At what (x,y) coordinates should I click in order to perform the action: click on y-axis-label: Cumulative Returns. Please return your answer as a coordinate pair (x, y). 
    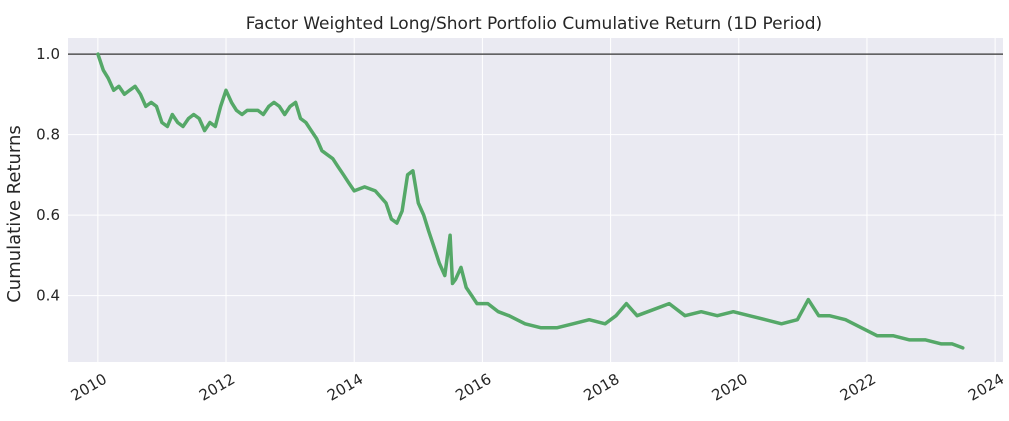
    Looking at the image, I should click on (14, 214).